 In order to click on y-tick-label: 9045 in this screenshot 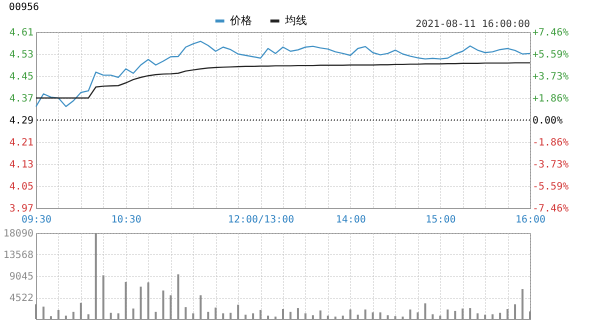, I will do `click(21, 277)`.